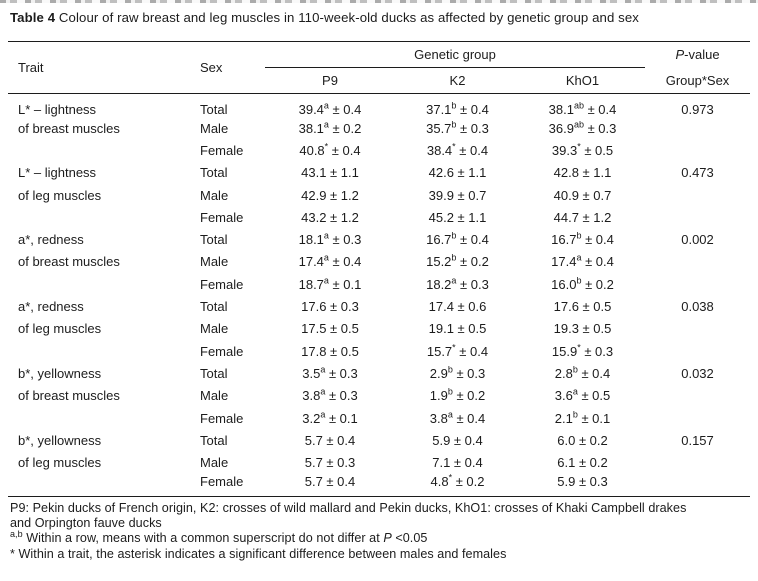  I want to click on value-cell: 15.7* ± 0.4, so click(457, 350).